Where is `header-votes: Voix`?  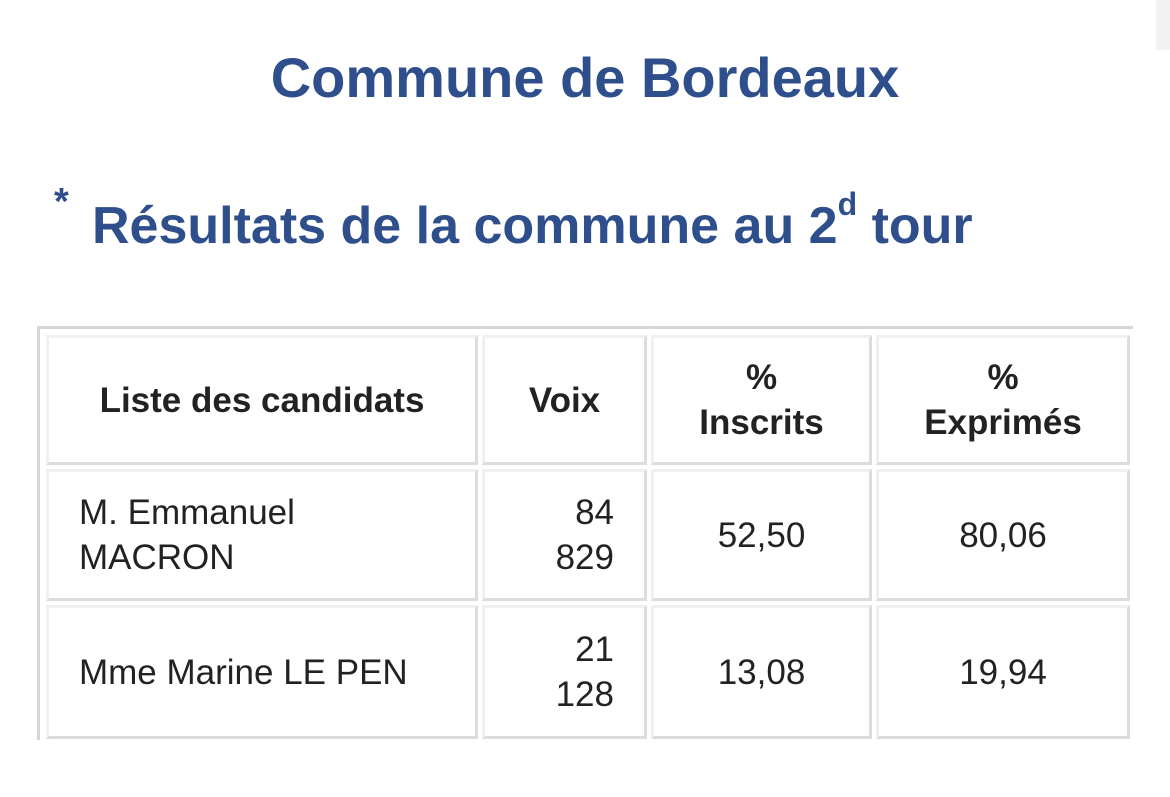
header-votes: Voix is located at coordinates (564, 400).